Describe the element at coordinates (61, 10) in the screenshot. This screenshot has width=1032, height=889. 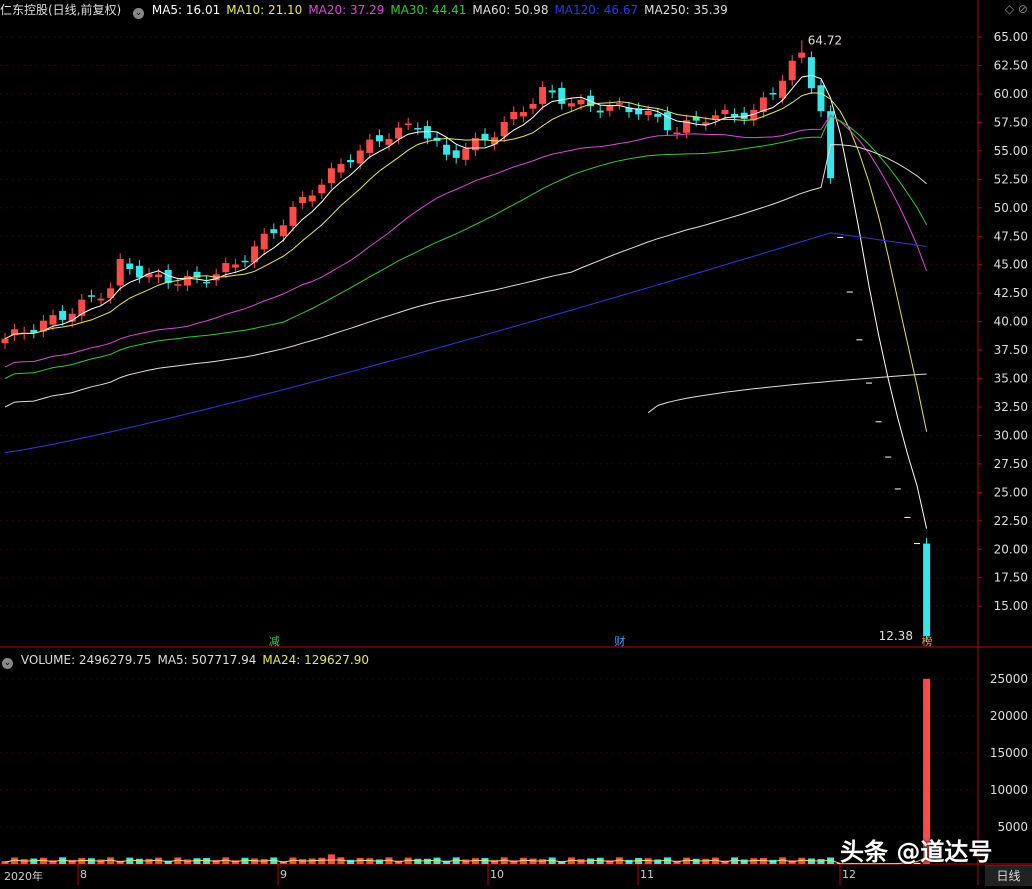
I see `stock-title: 仁东控股(日线,前复权)` at that location.